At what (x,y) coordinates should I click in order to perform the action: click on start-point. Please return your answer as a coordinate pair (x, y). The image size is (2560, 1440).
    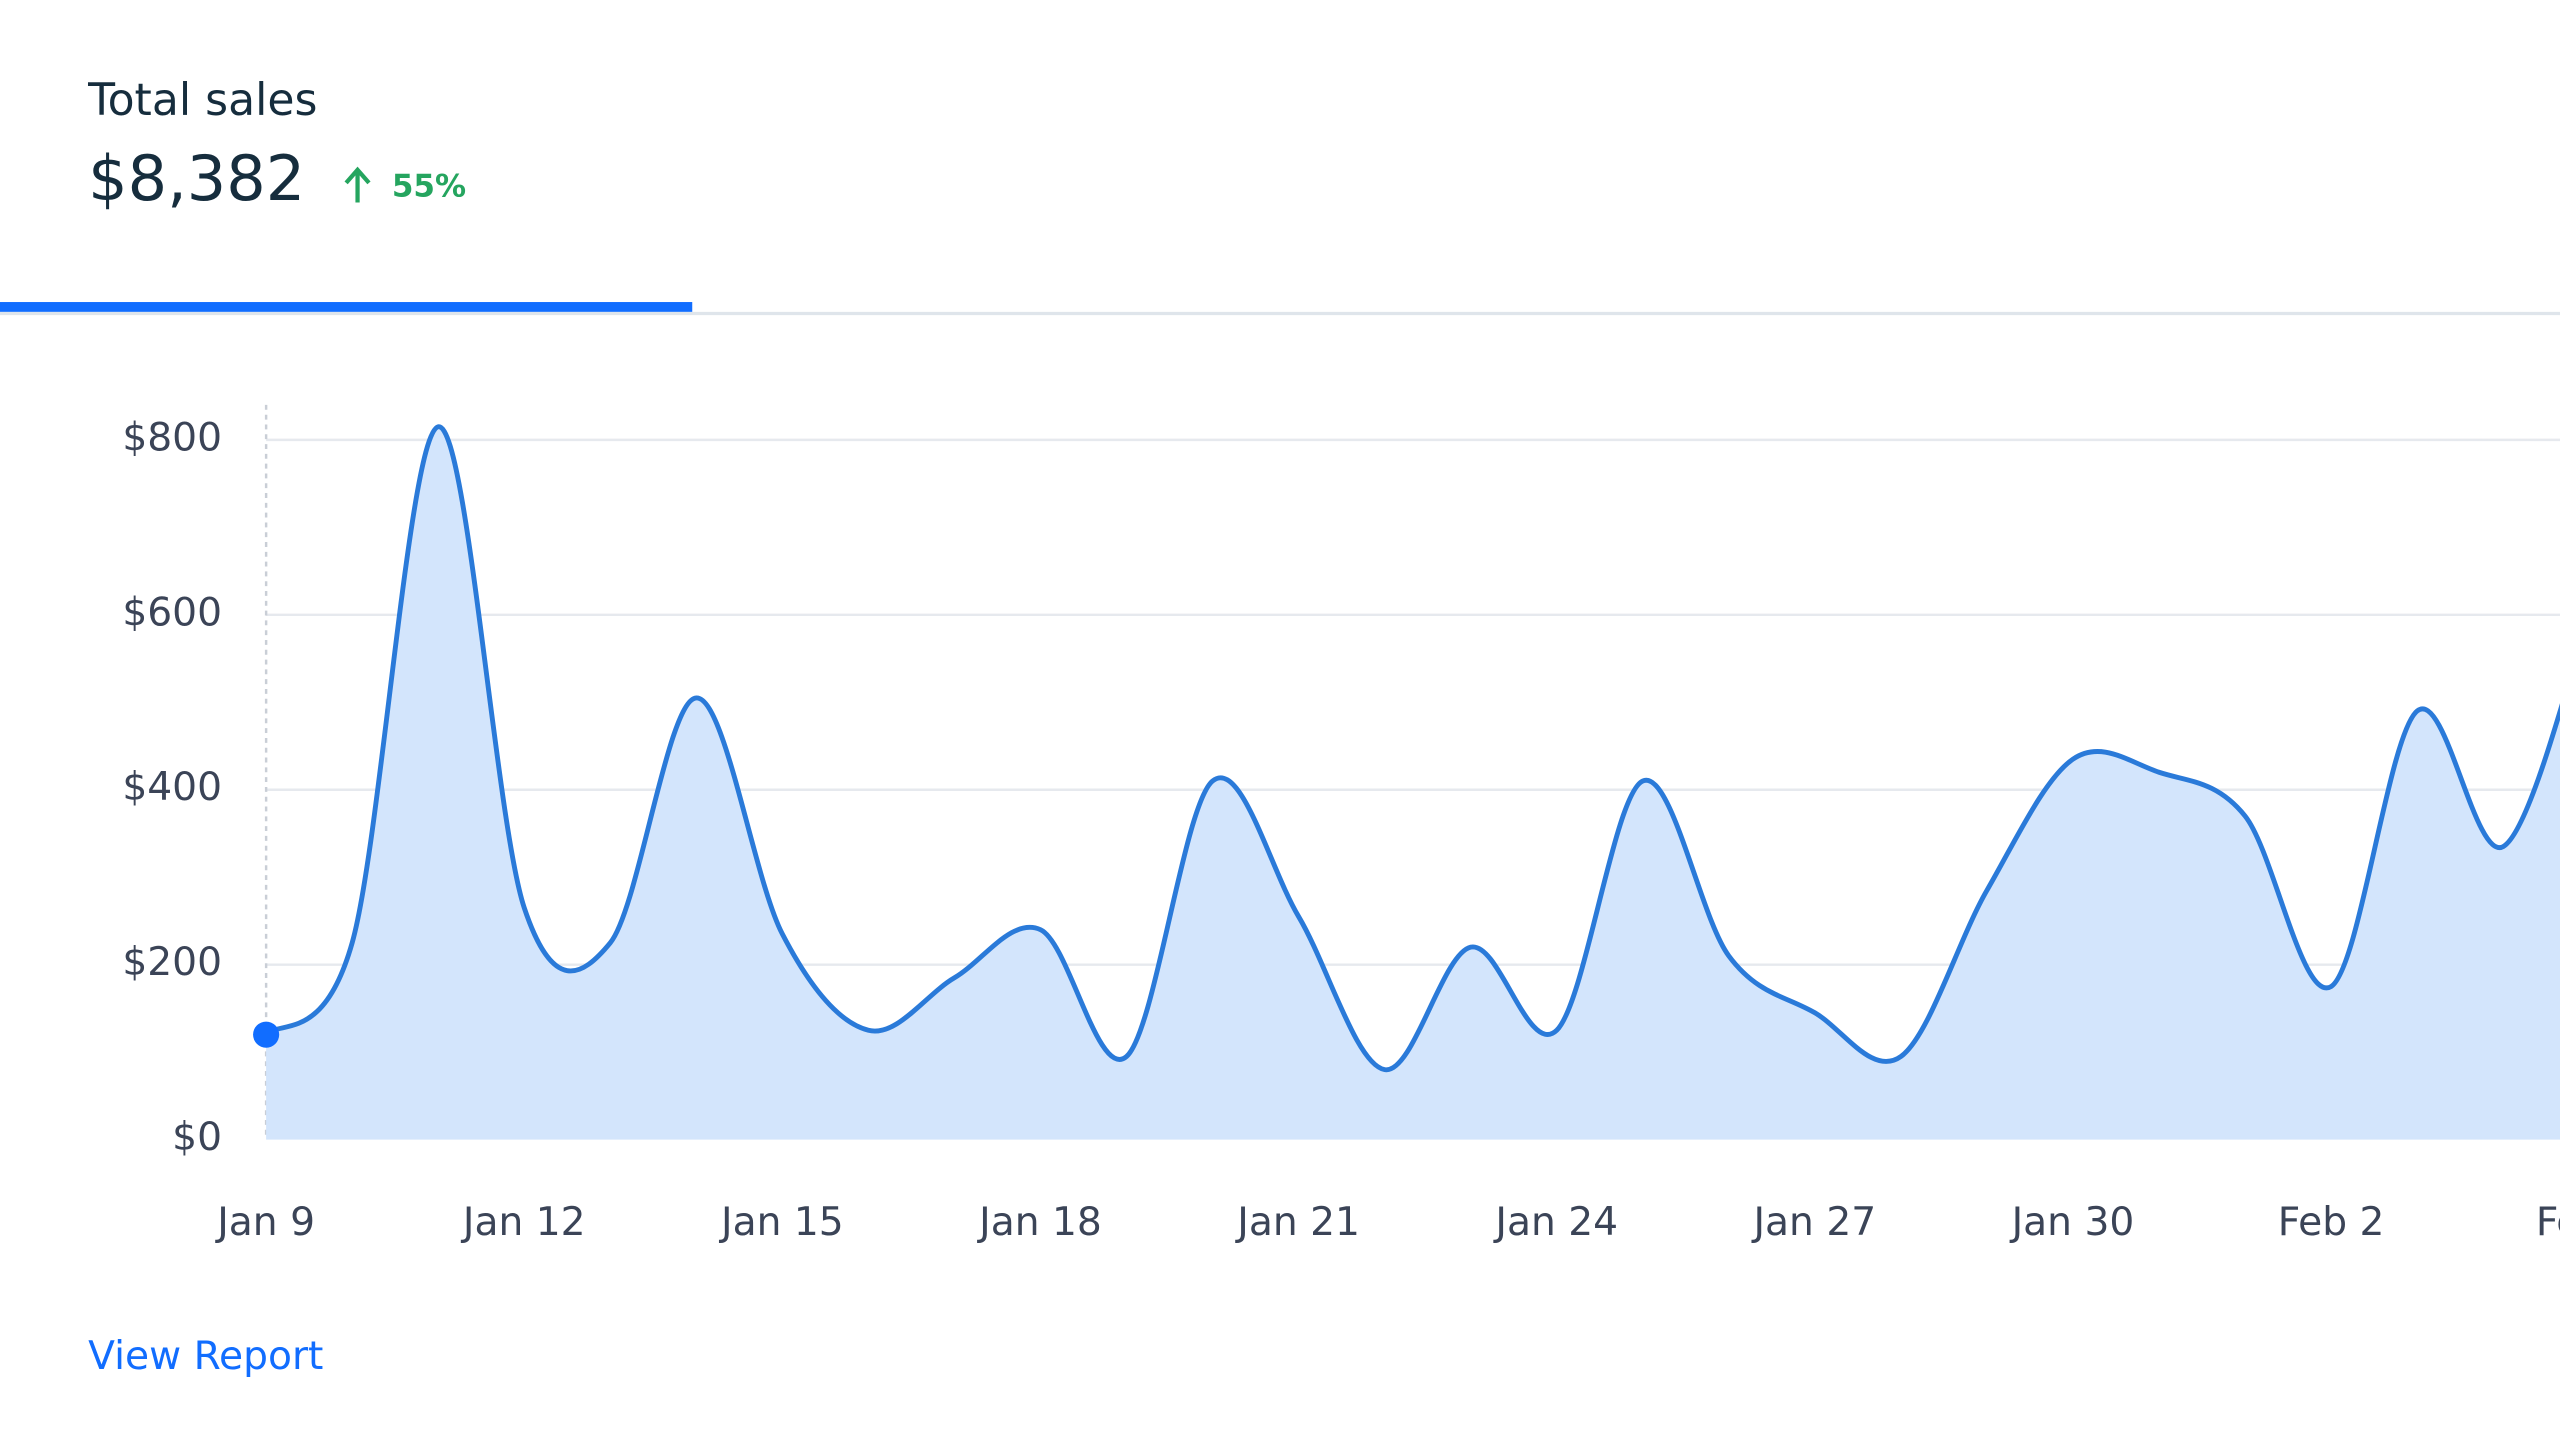
    Looking at the image, I should click on (266, 1034).